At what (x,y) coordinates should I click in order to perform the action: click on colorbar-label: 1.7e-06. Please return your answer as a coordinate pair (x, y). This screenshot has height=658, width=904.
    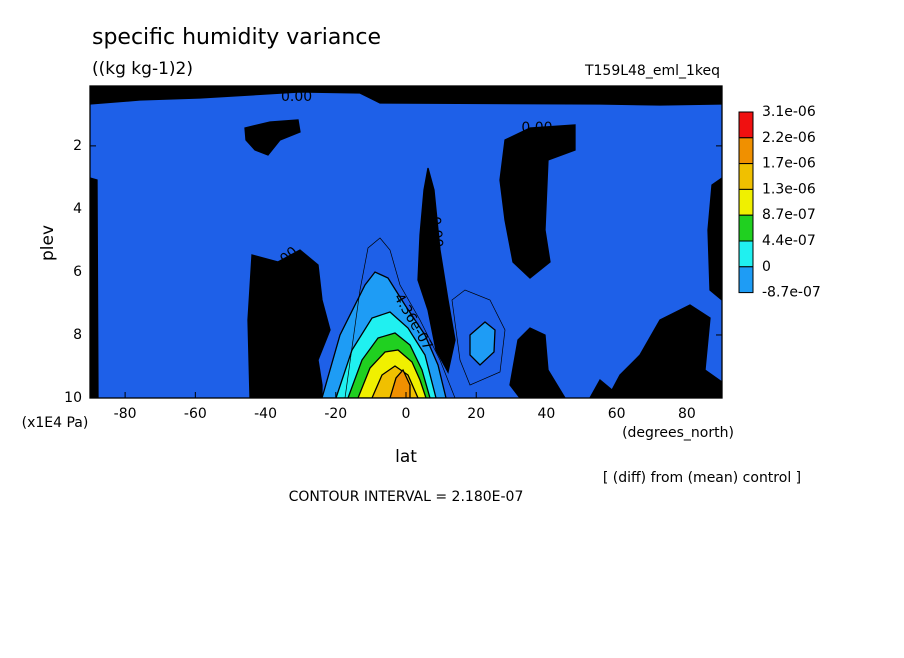
    Looking at the image, I should click on (789, 164).